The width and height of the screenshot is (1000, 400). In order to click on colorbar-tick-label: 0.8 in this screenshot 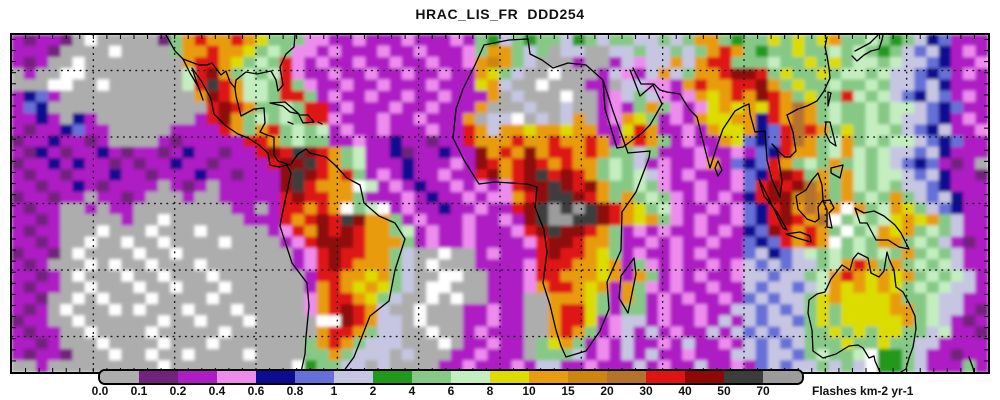, I will do `click(295, 391)`.